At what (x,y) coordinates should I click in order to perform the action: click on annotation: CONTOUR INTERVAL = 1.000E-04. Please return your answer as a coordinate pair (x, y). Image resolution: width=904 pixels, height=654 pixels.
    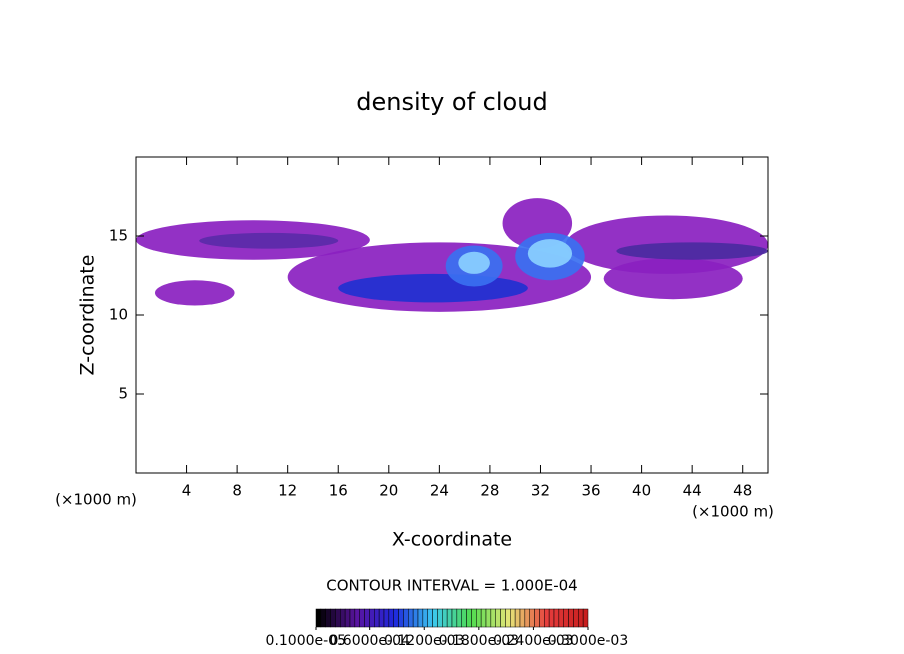
    Looking at the image, I should click on (451, 586).